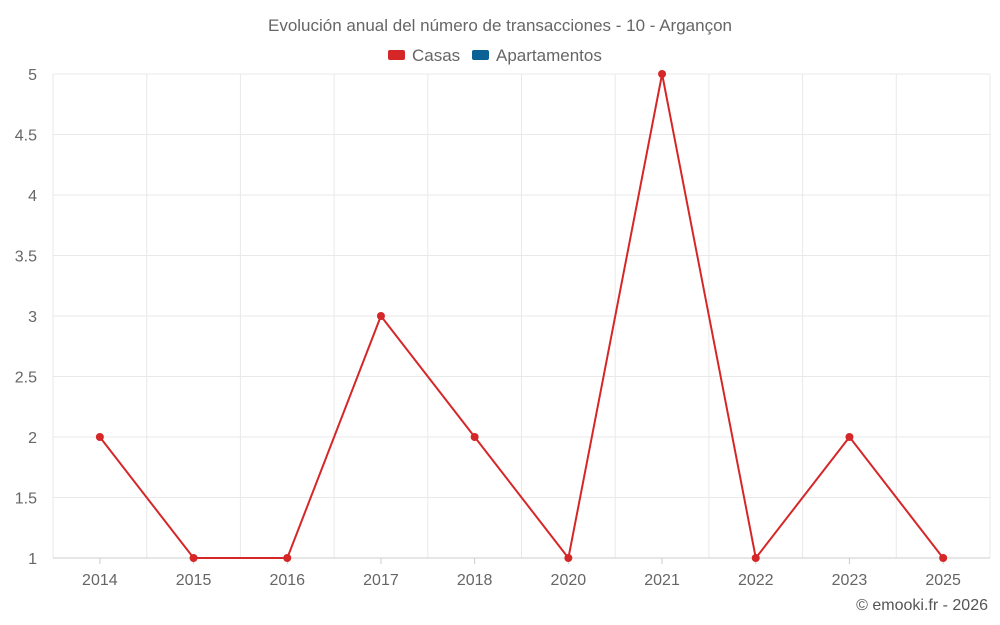 Image resolution: width=1000 pixels, height=625 pixels. I want to click on y-tick-label: 1, so click(32, 559).